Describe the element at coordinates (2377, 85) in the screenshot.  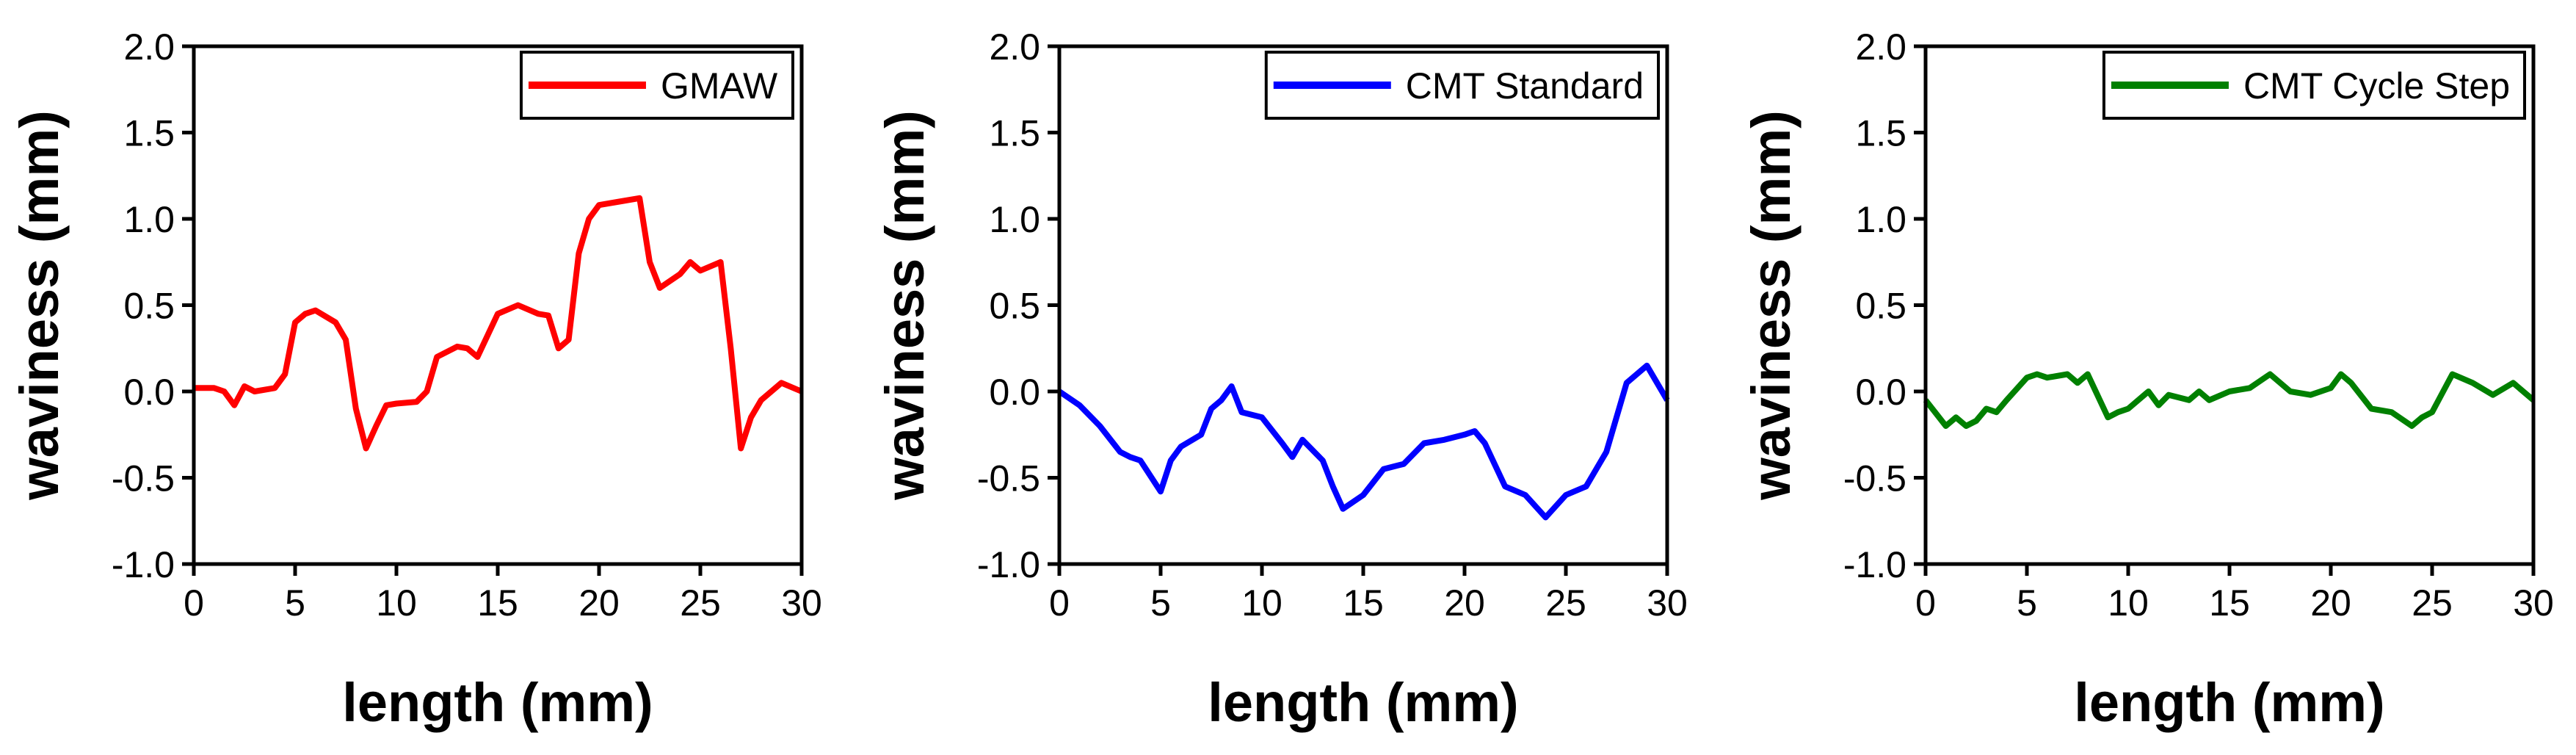
I see `legend-label: CMT Cycle Step` at that location.